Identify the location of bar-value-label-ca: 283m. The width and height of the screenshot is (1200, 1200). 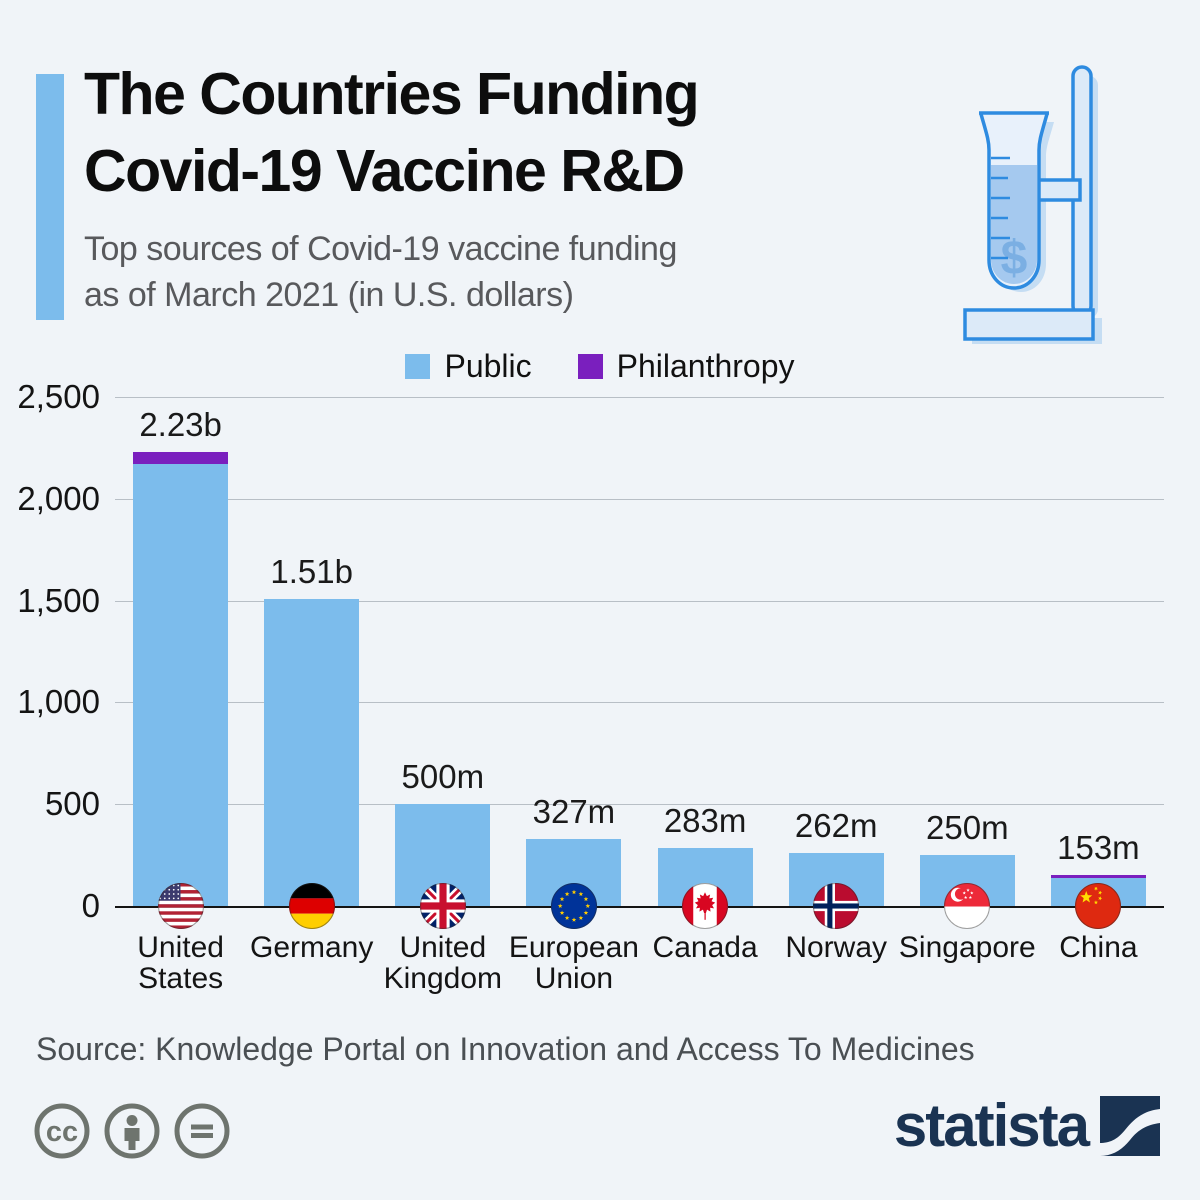
(705, 821).